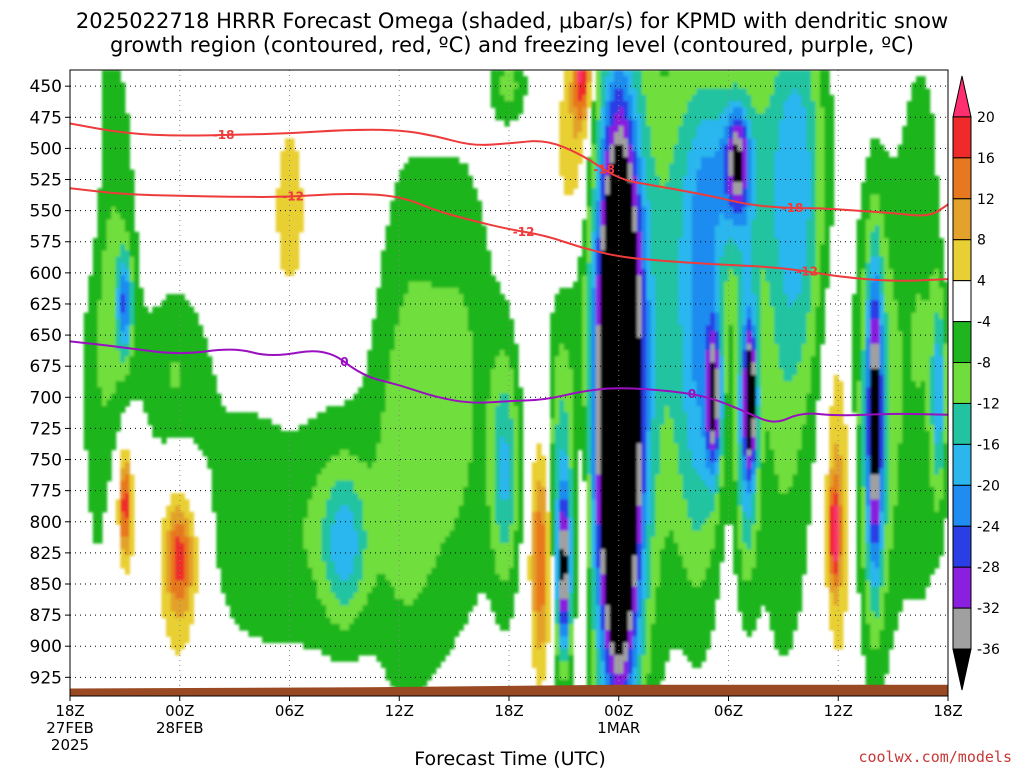 This screenshot has height=770, width=1024. What do you see at coordinates (986, 118) in the screenshot?
I see `colorbar-label: 20` at bounding box center [986, 118].